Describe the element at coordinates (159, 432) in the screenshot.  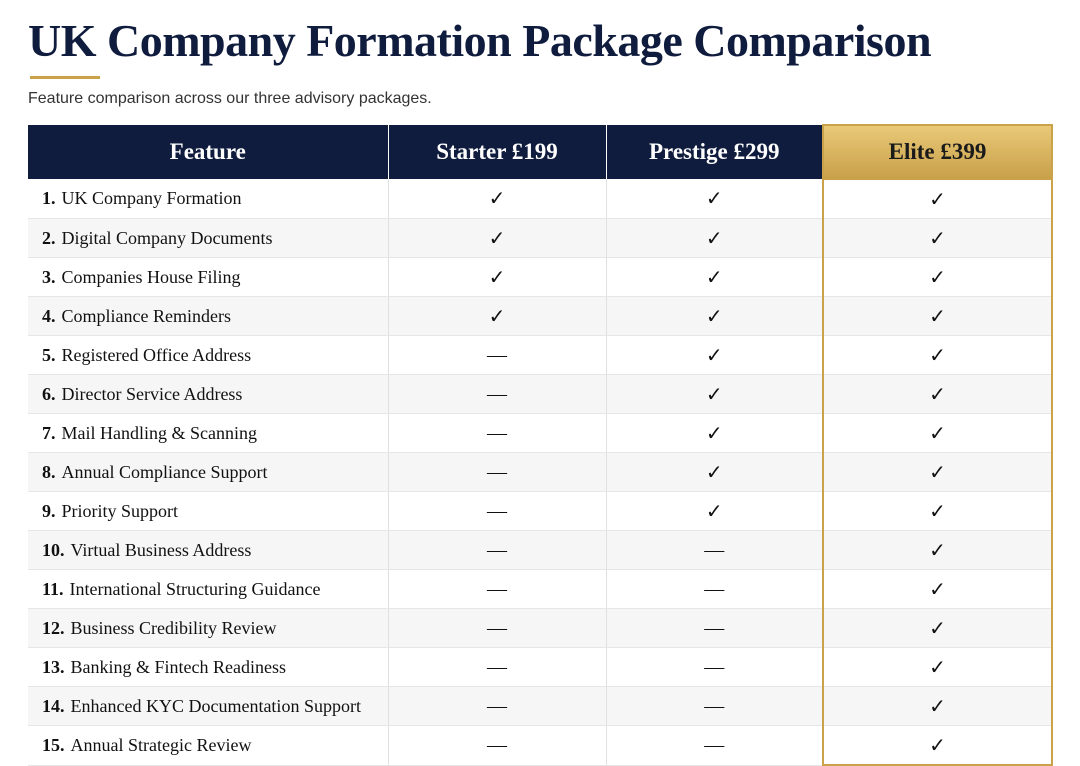
I see `feature-name: Mail Handling & Scanning` at that location.